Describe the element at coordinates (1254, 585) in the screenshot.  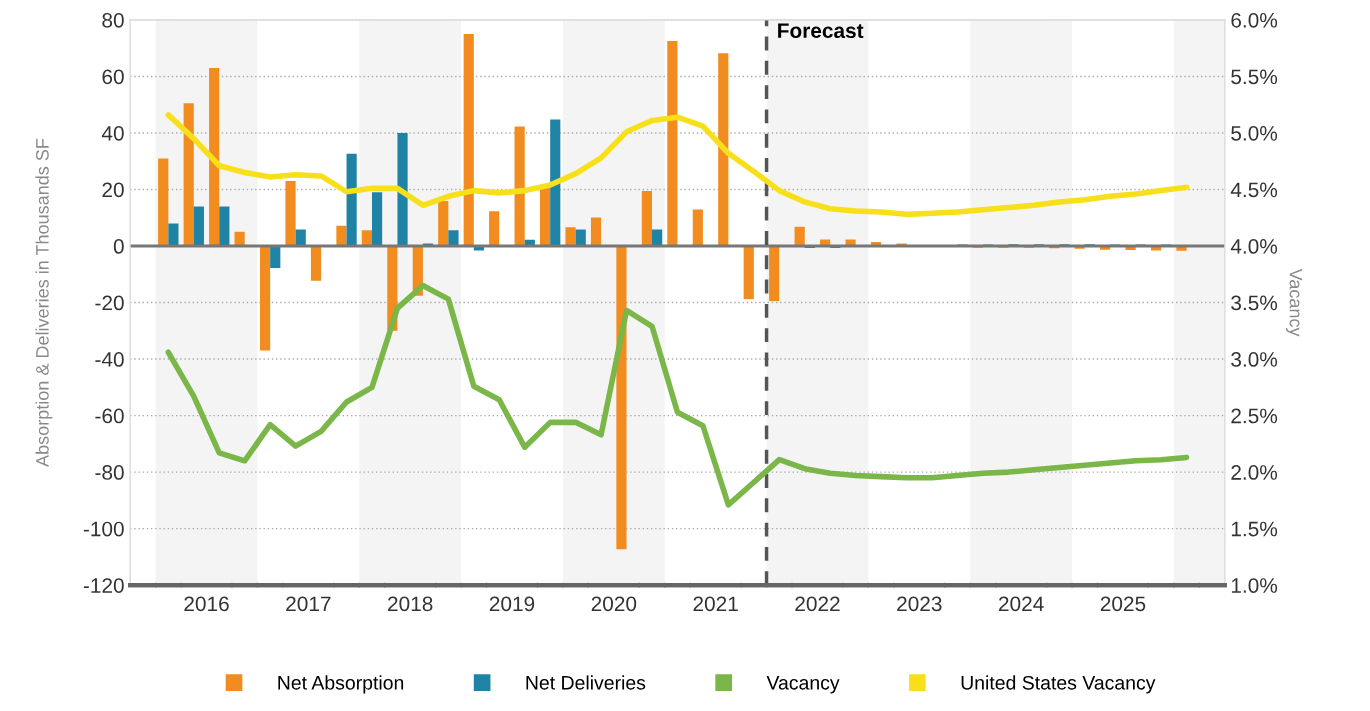
I see `y2-tick-label: 1.0%` at that location.